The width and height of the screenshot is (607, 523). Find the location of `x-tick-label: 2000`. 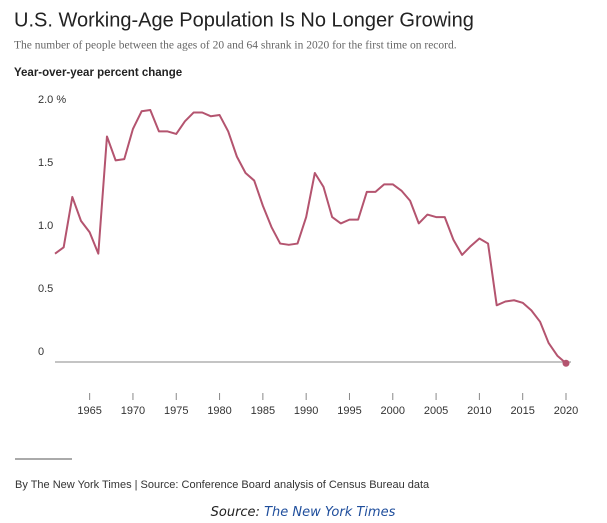

x-tick-label: 2000 is located at coordinates (393, 411).